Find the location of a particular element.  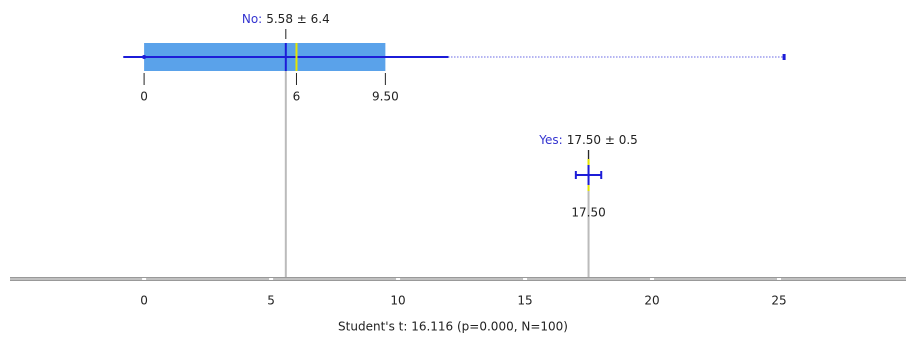

value-label: 0 is located at coordinates (144, 97).